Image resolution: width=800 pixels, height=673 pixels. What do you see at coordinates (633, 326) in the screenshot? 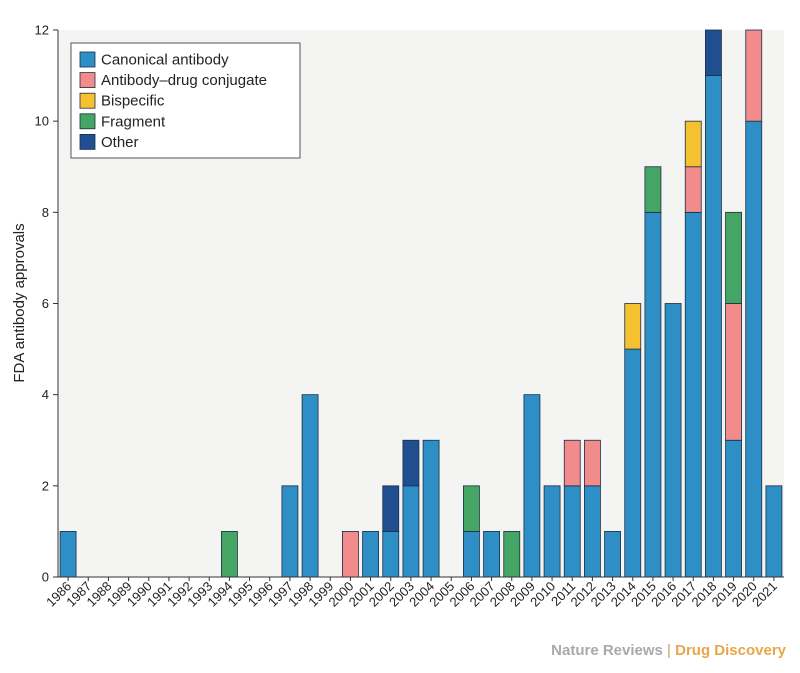
I see `bar-2014-bispecific` at bounding box center [633, 326].